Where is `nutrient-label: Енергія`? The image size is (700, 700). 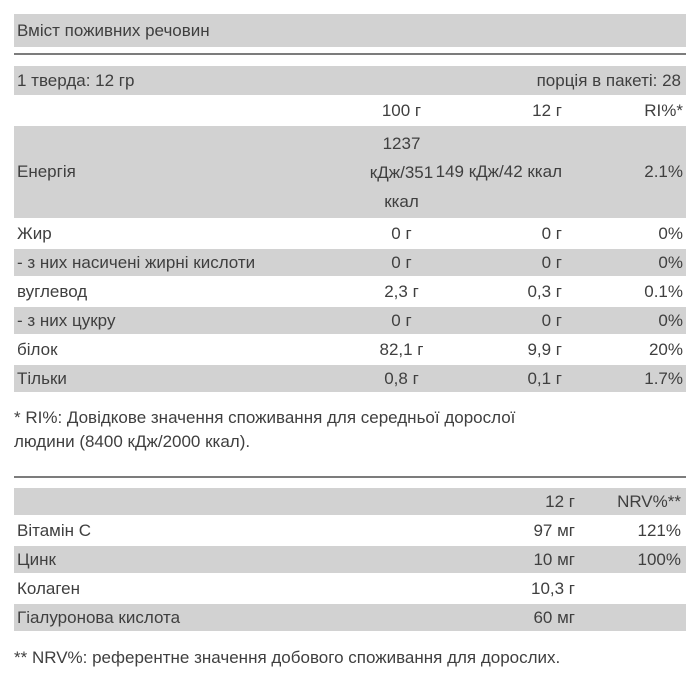 nutrient-label: Енергія is located at coordinates (184, 172).